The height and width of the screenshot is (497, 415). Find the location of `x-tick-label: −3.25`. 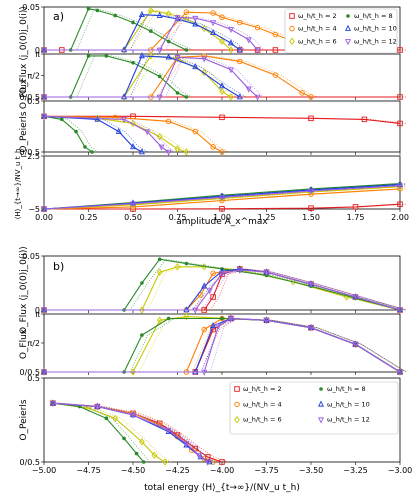

x-tick-label: −3.25 is located at coordinates (355, 470).